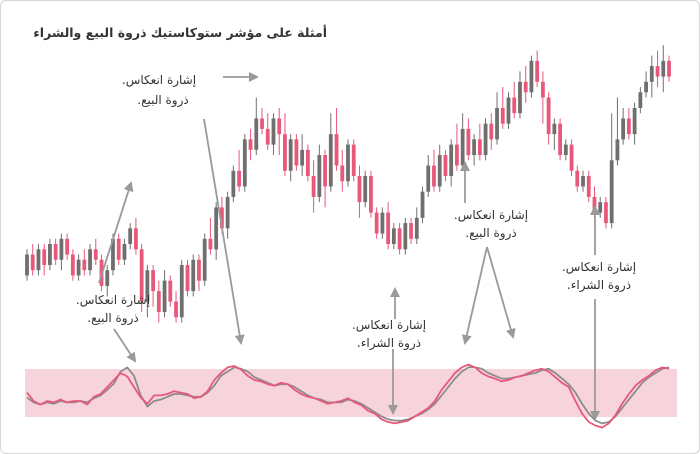 The height and width of the screenshot is (454, 700). What do you see at coordinates (501, 292) in the screenshot?
I see `arrow-a4-down-right` at bounding box center [501, 292].